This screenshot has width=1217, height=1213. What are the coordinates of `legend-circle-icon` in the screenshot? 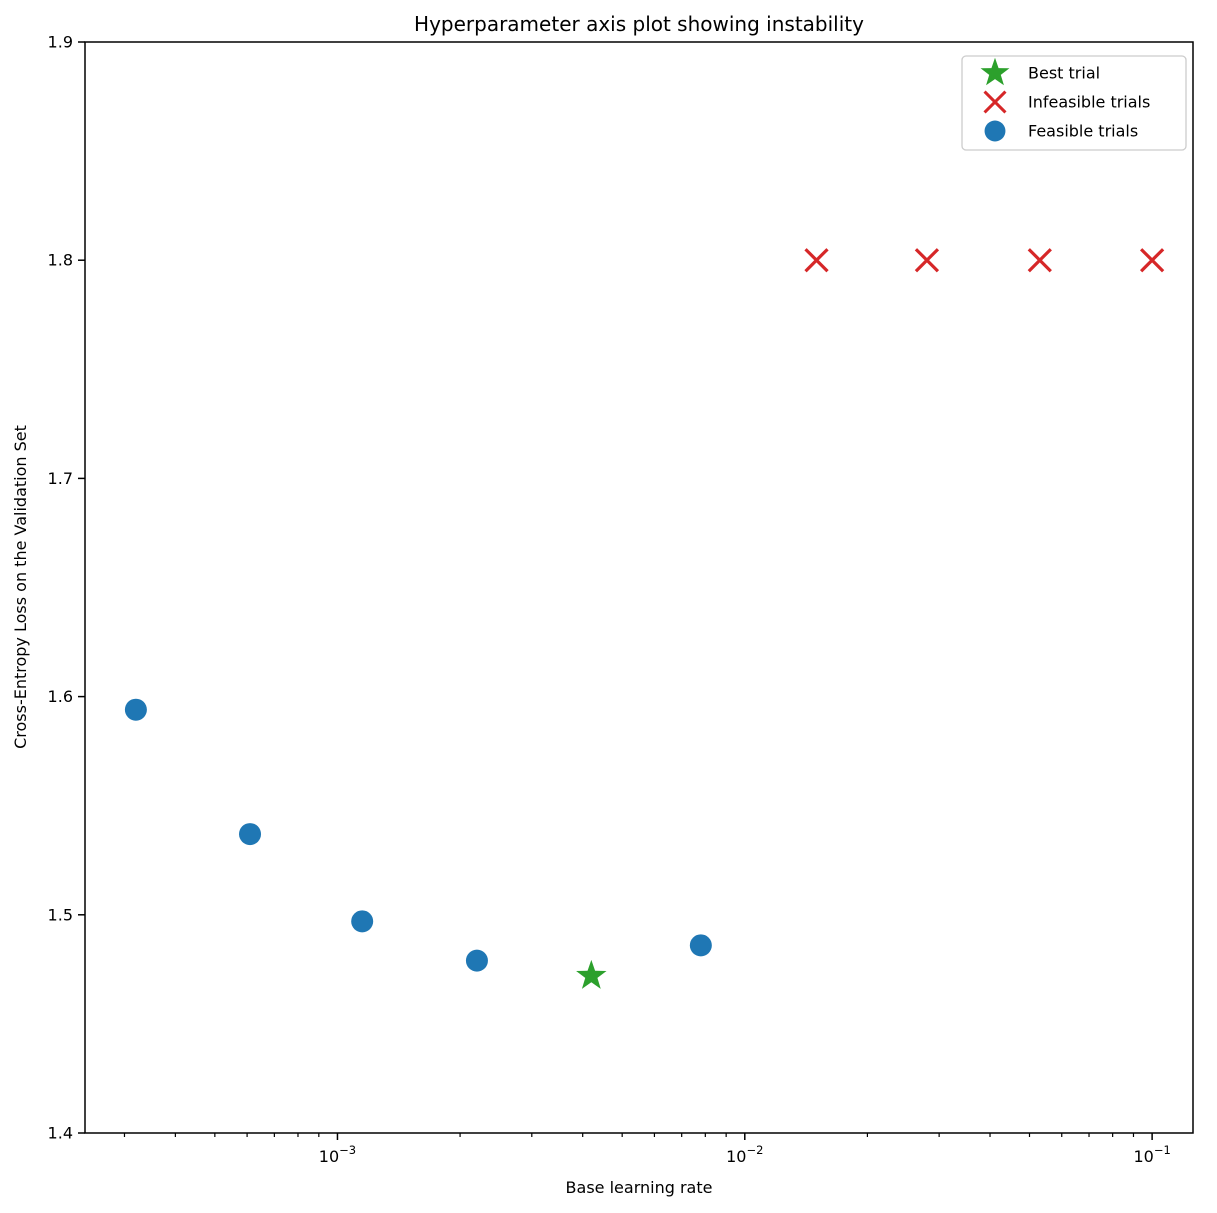 It's located at (995, 131).